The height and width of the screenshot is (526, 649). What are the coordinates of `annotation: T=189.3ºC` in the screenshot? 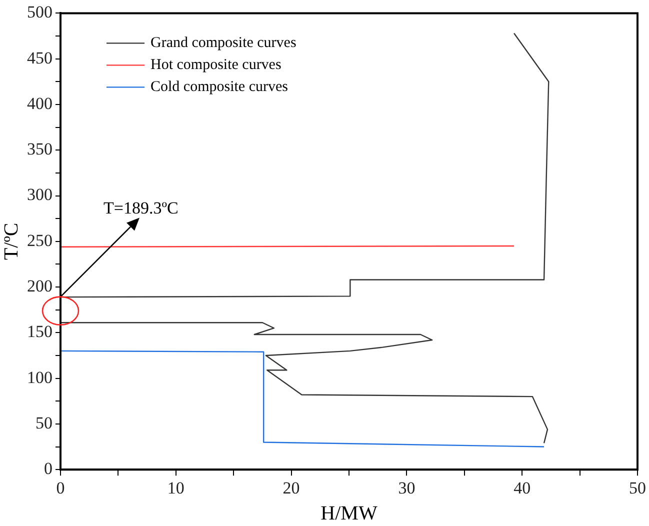 It's located at (141, 208).